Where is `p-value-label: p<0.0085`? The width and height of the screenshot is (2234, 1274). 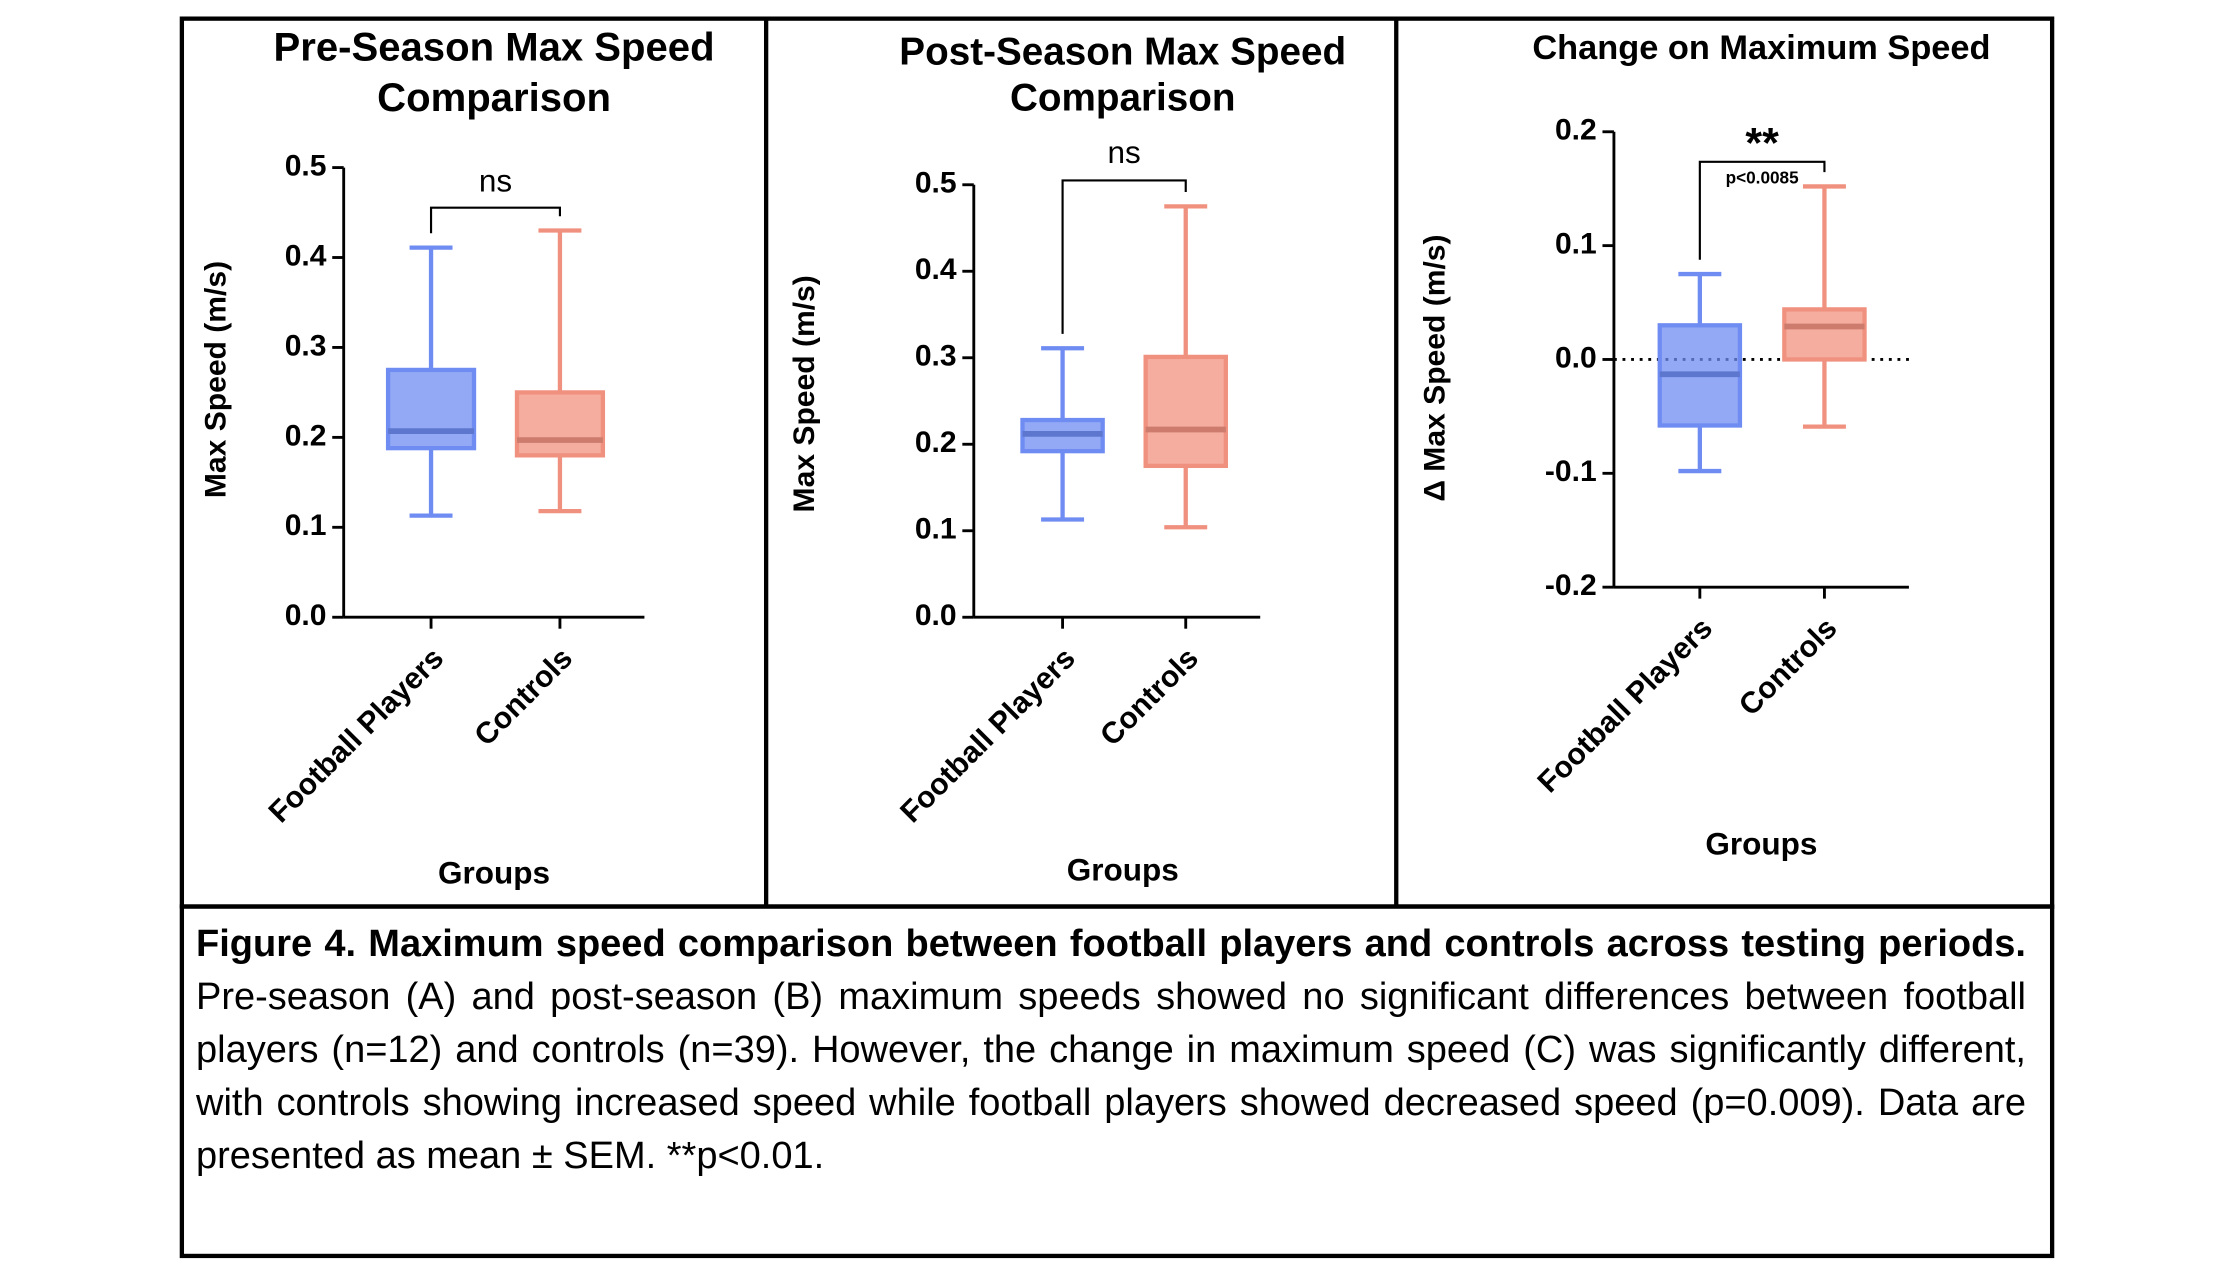
p-value-label: p<0.0085 is located at coordinates (1762, 178).